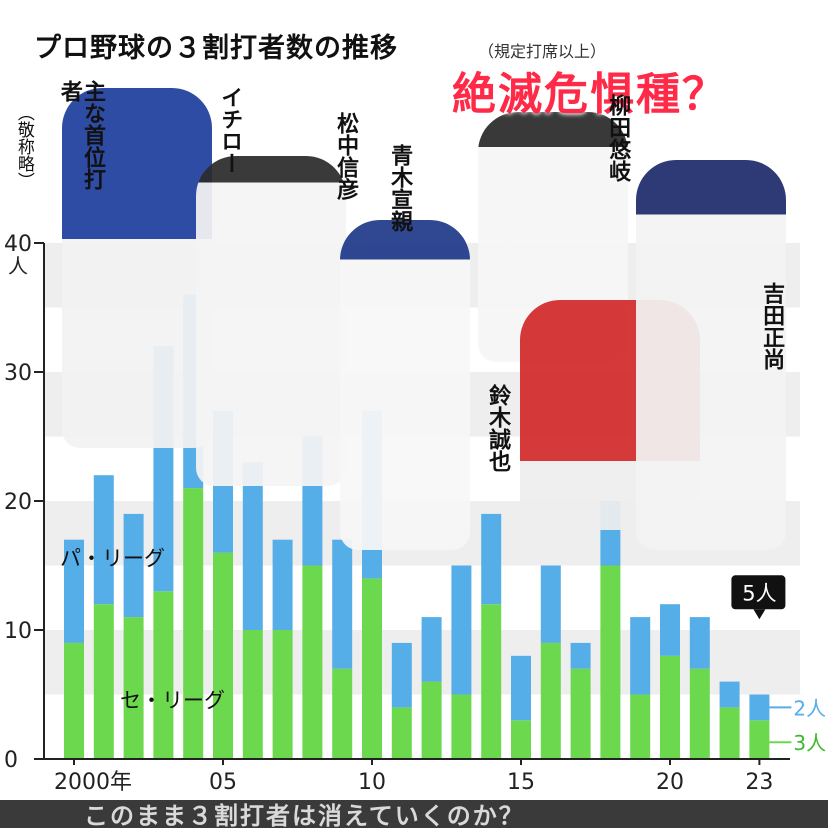  I want to click on y-unit-label: 人, so click(18, 266).